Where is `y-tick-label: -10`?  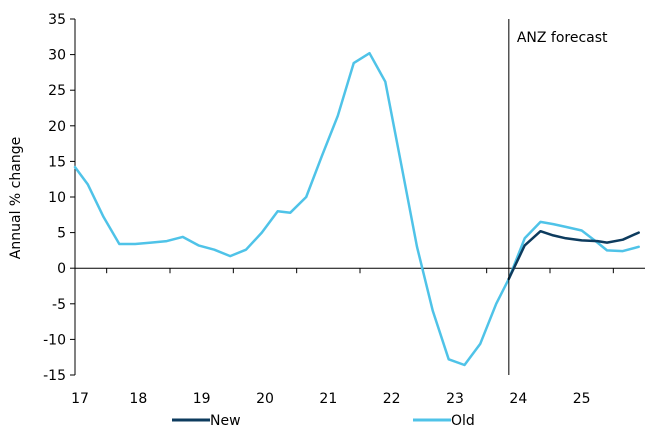
y-tick-label: -10 is located at coordinates (54, 340).